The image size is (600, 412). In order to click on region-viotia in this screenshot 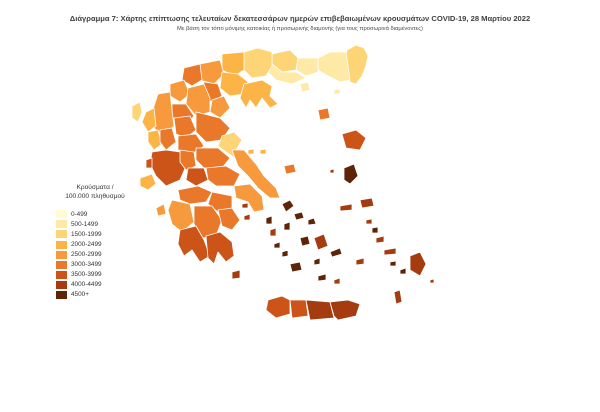, I will do `click(223, 176)`.